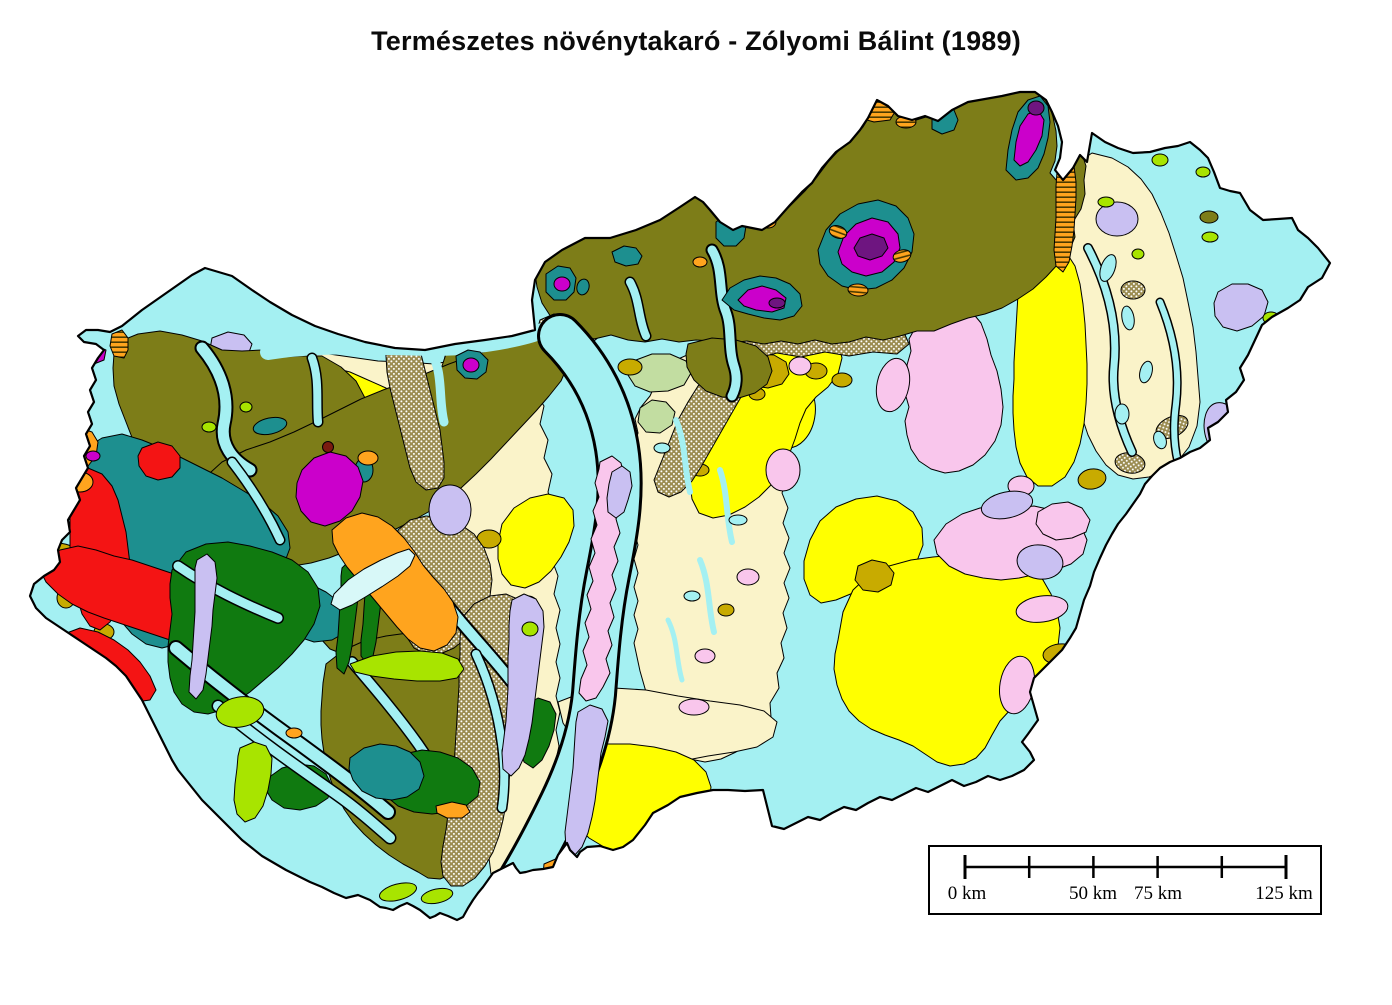  What do you see at coordinates (223, 436) in the screenshot?
I see `magenta-and-misc` at bounding box center [223, 436].